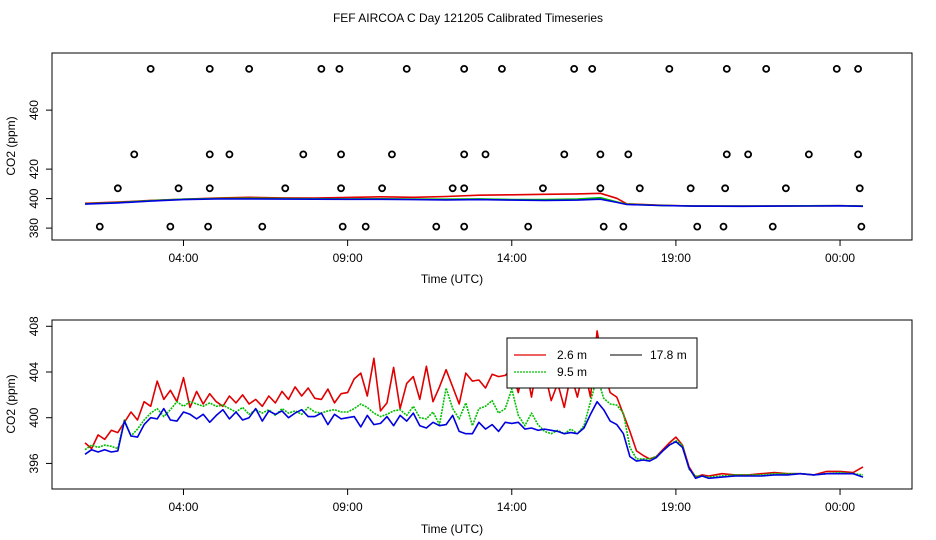  I want to click on legend-box, so click(602, 363).